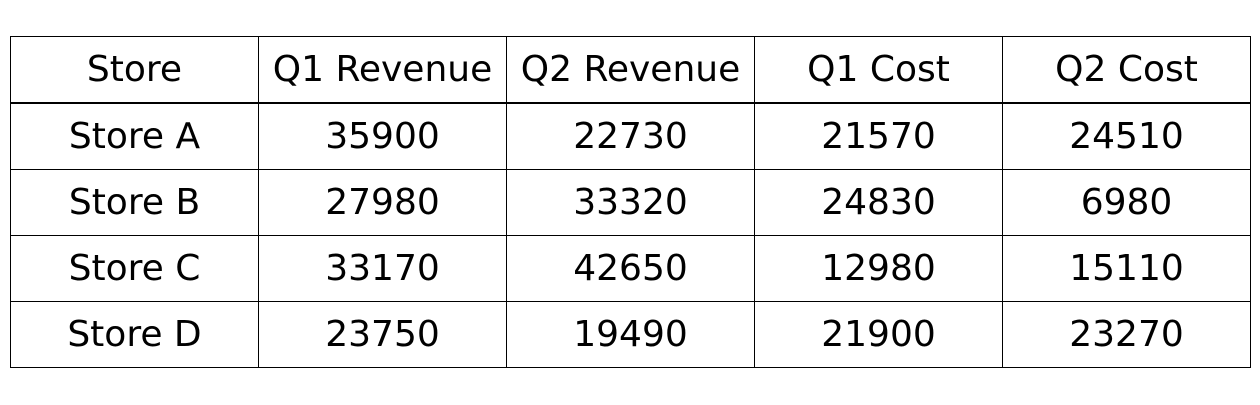  Describe the element at coordinates (1126, 202) in the screenshot. I see `table-cell: 6980` at that location.